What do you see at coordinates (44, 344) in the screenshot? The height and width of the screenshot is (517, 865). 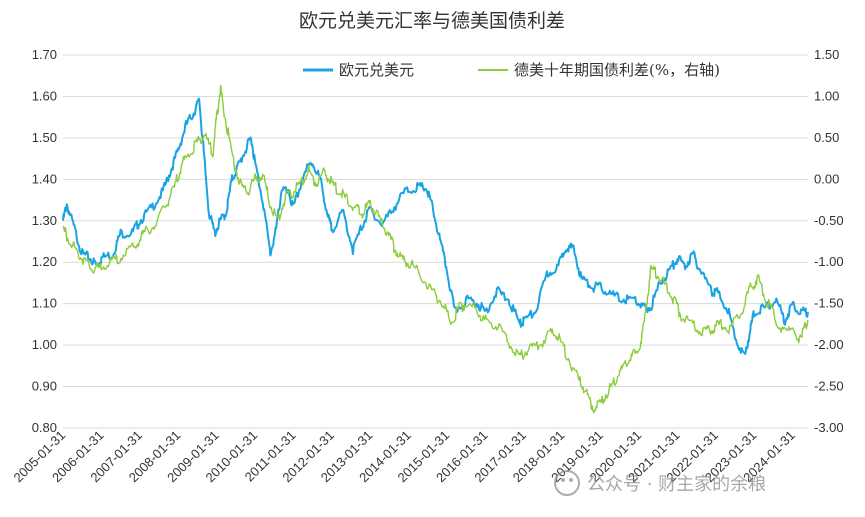 I see `left-tick-label: 1.00` at bounding box center [44, 344].